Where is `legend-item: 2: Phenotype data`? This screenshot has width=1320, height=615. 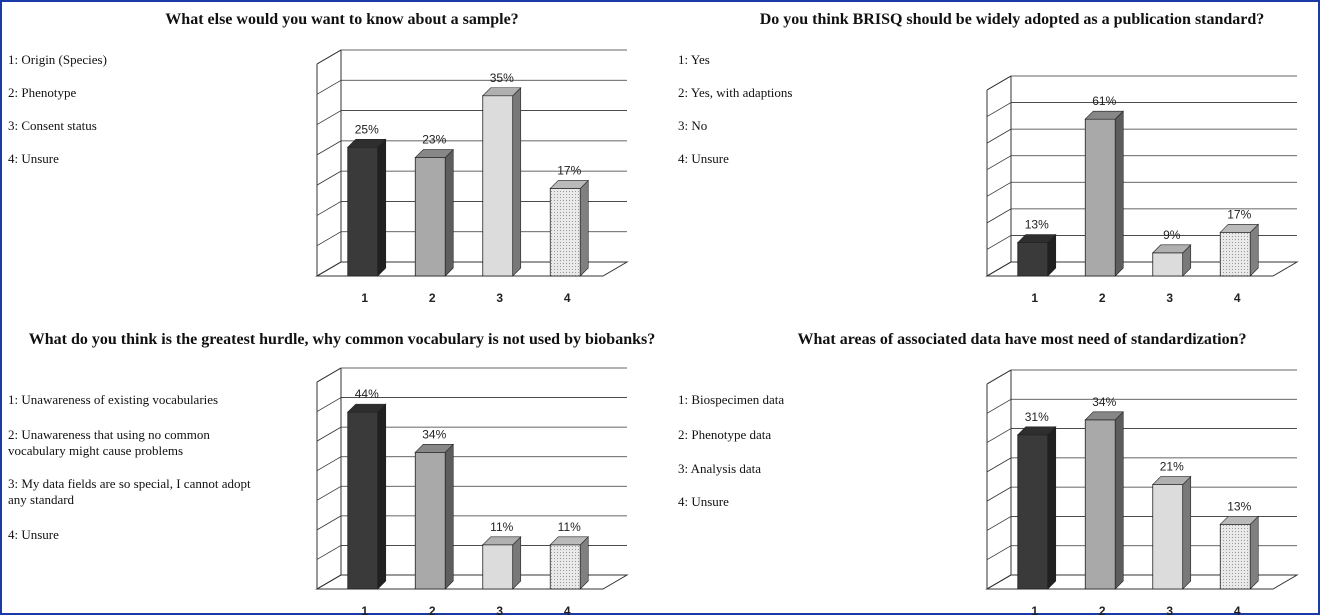
legend-item: 2: Phenotype data is located at coordinates (725, 434).